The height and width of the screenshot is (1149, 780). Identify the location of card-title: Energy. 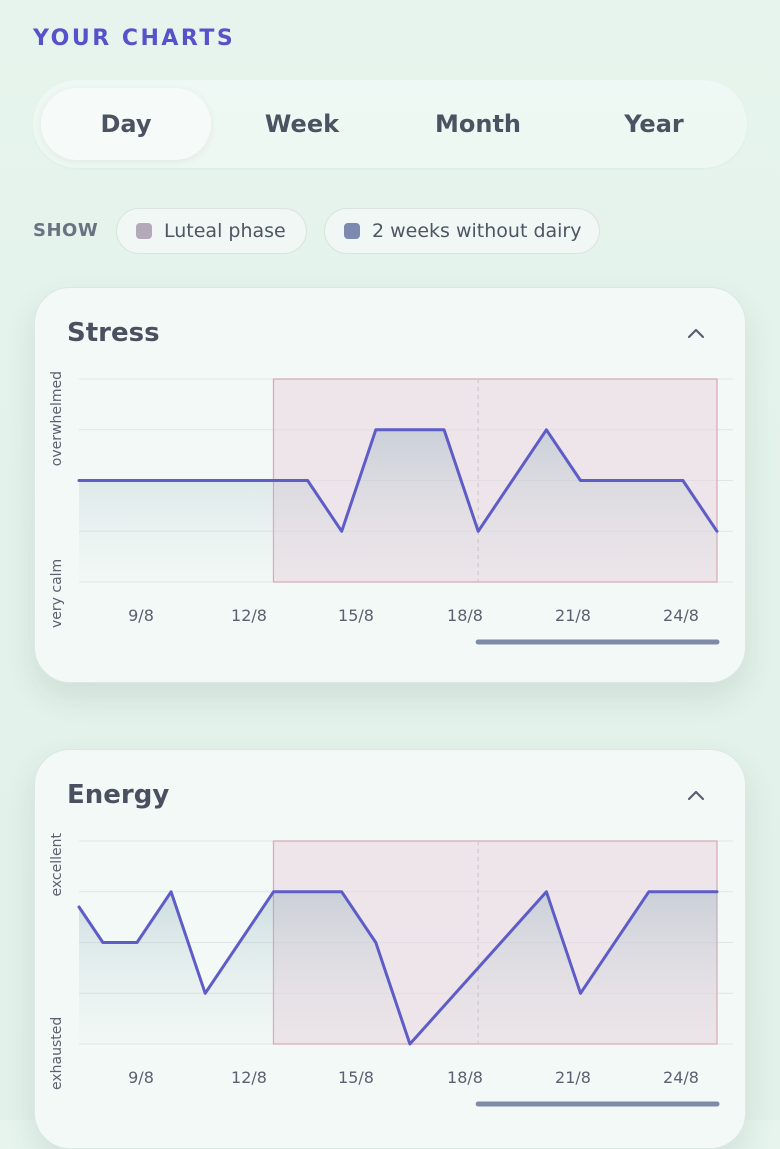
(118, 795).